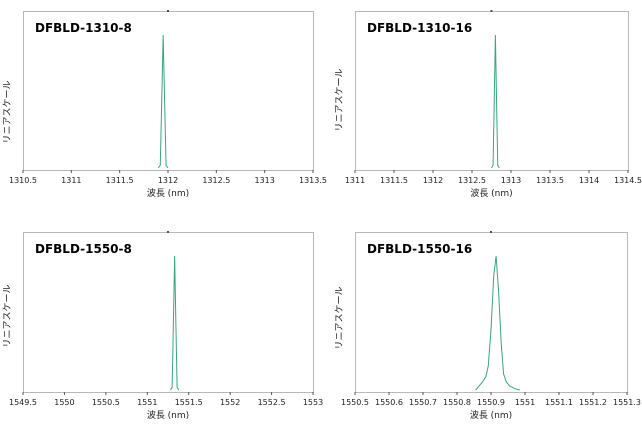 The height and width of the screenshot is (427, 642). I want to click on x-tick-label: 1551.1, so click(559, 402).